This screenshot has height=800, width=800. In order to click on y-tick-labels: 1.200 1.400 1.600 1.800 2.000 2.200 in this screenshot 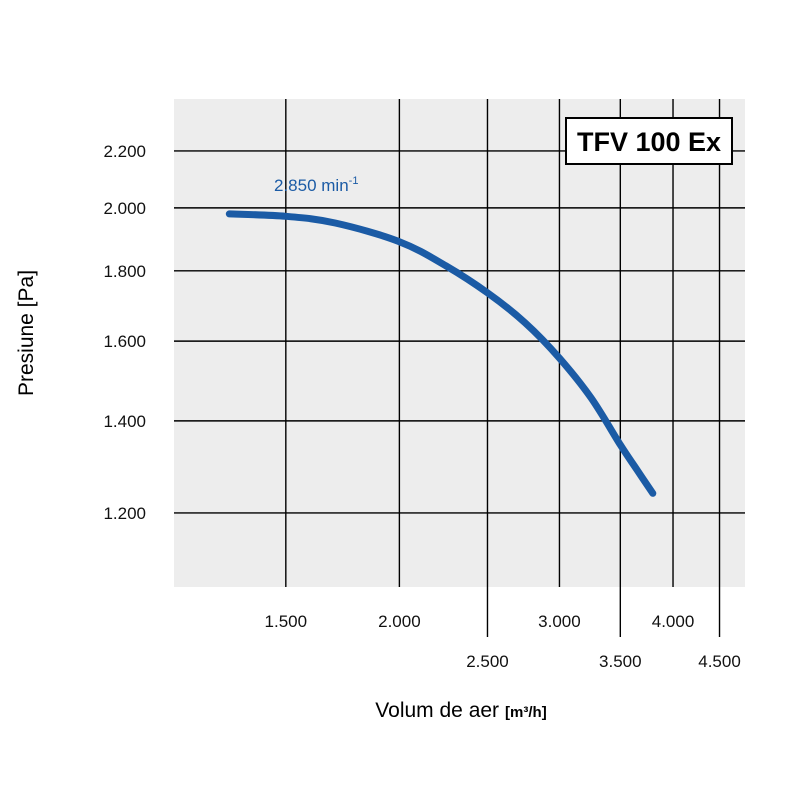, I will do `click(124, 332)`.